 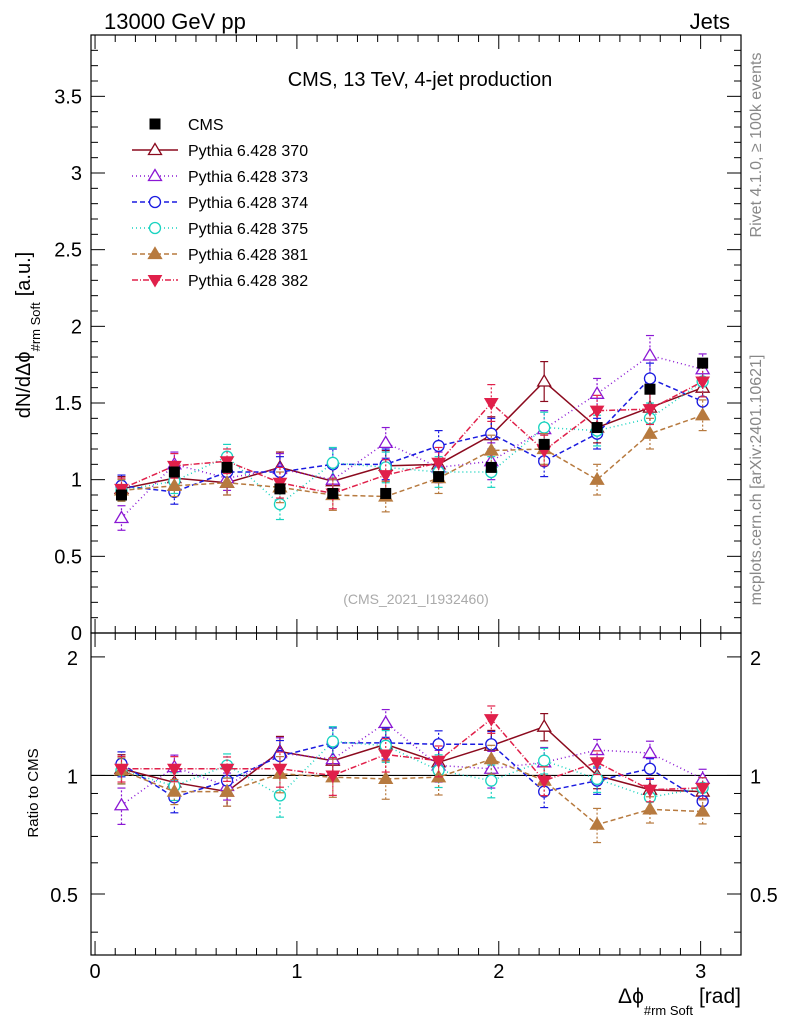 I want to click on legend-entry: Pythia 6.428 370, so click(x=220, y=151).